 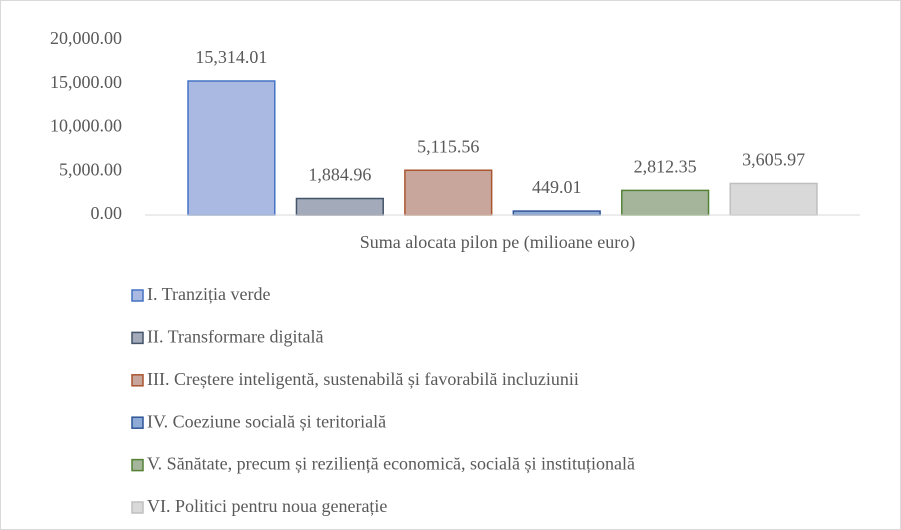 I want to click on value-label: 15,314.01, so click(x=231, y=57).